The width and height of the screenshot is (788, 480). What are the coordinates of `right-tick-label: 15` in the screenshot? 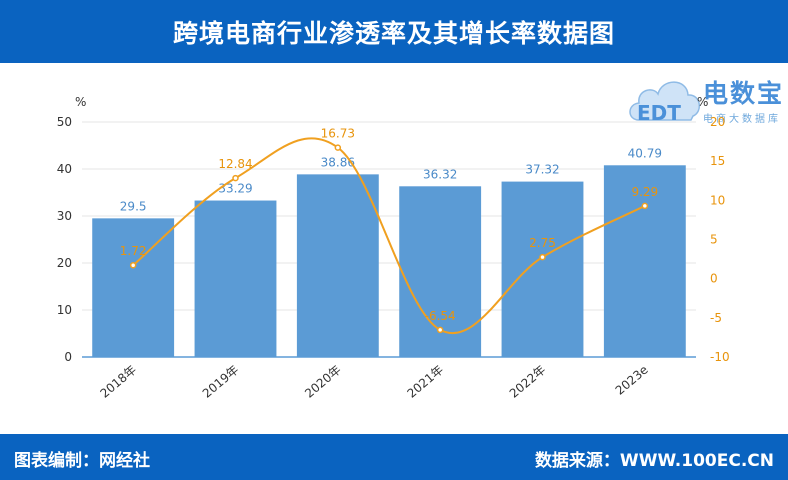 It's located at (717, 161).